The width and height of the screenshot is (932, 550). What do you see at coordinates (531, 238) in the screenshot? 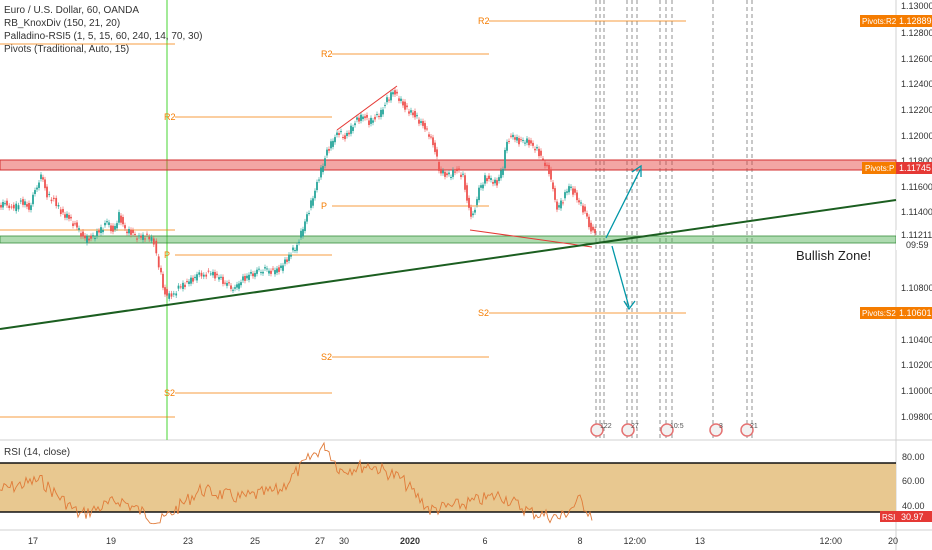
I see `bullish-divergence-line` at bounding box center [531, 238].